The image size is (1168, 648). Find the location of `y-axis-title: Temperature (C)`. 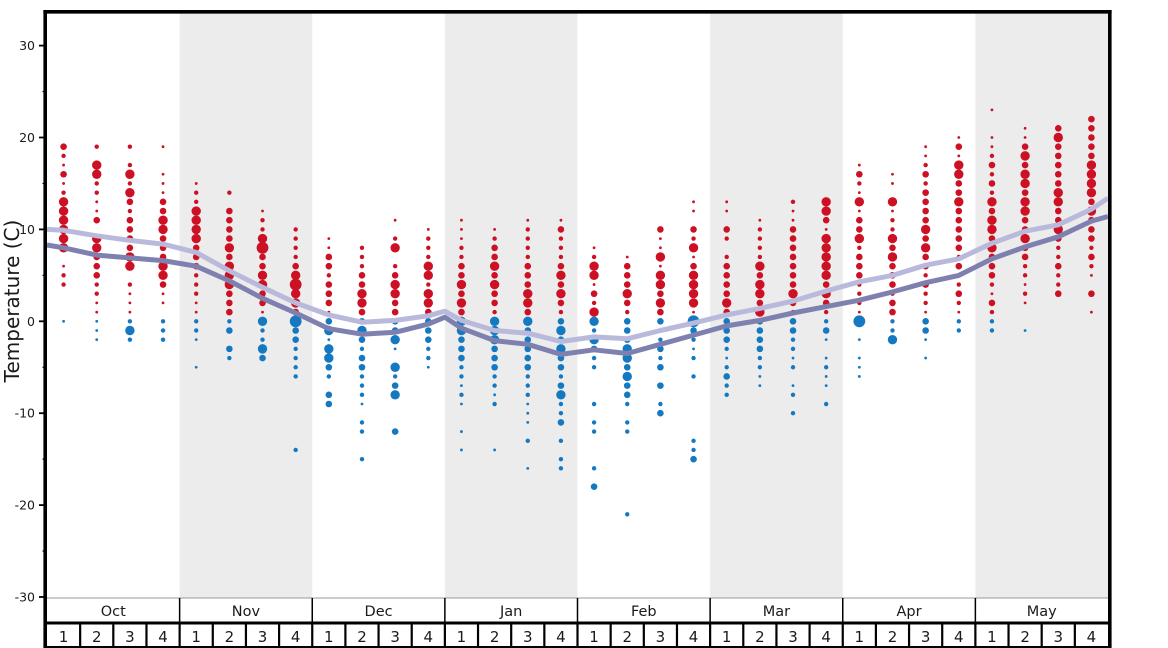

y-axis-title: Temperature (C) is located at coordinates (12, 301).